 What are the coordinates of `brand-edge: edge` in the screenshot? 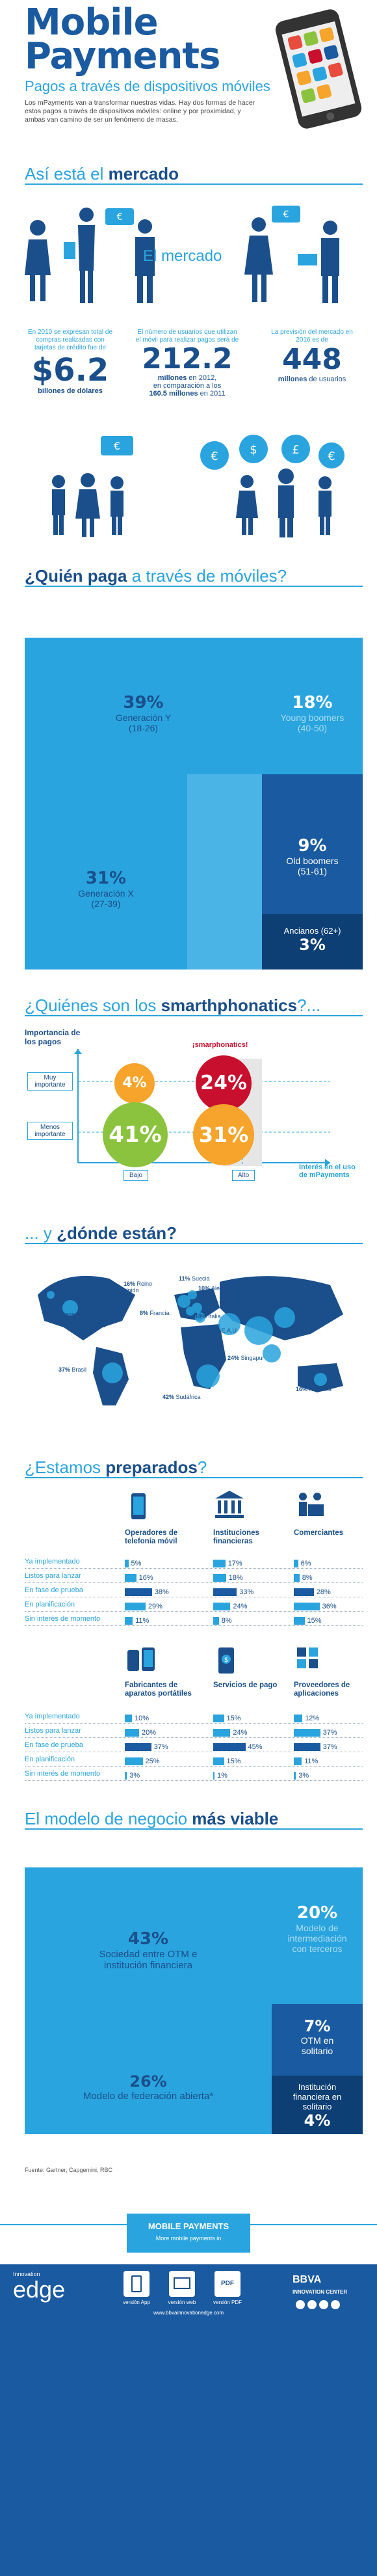 It's located at (40, 2289).